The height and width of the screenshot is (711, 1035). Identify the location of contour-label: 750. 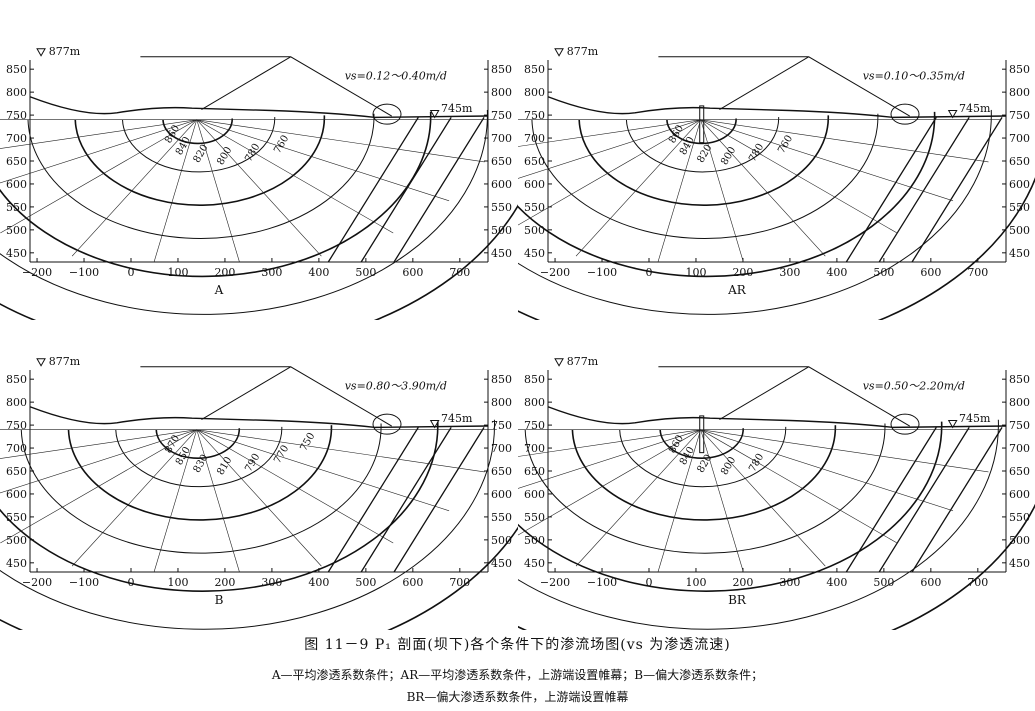
(307, 442).